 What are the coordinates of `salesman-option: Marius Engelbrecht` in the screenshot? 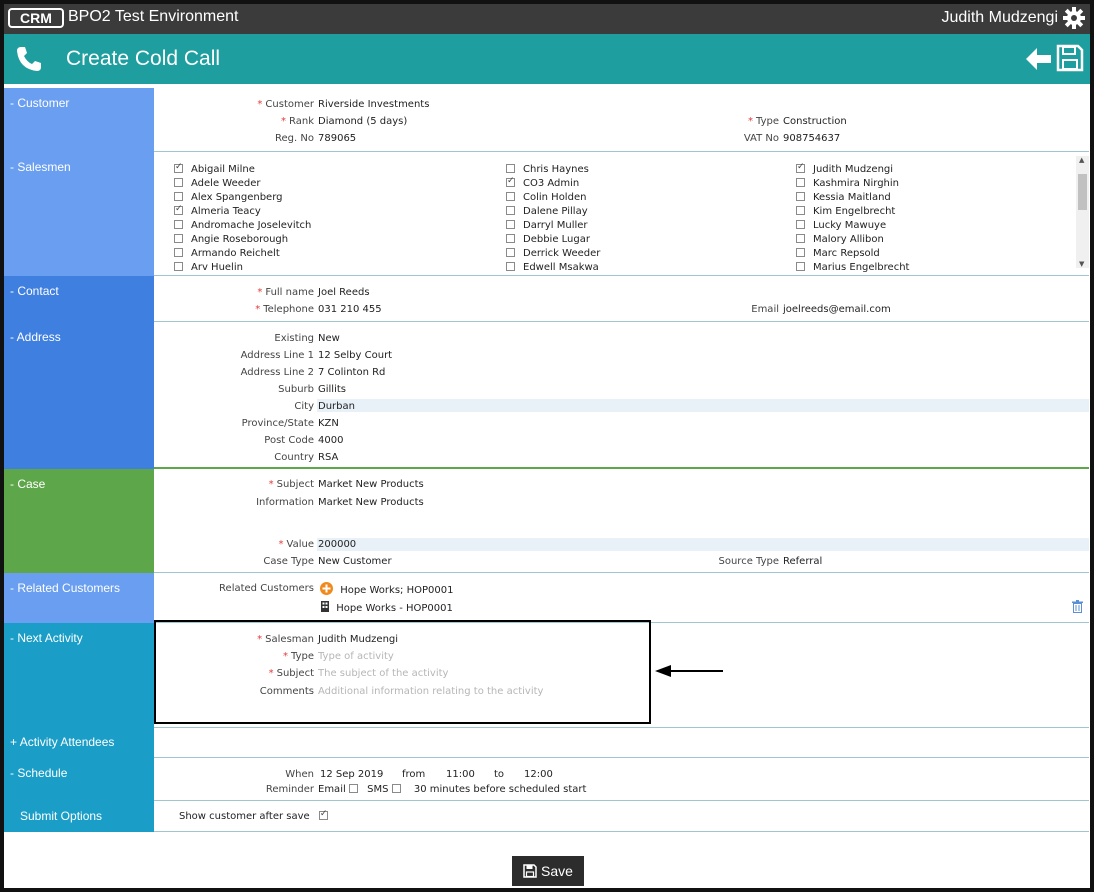 It's located at (852, 267).